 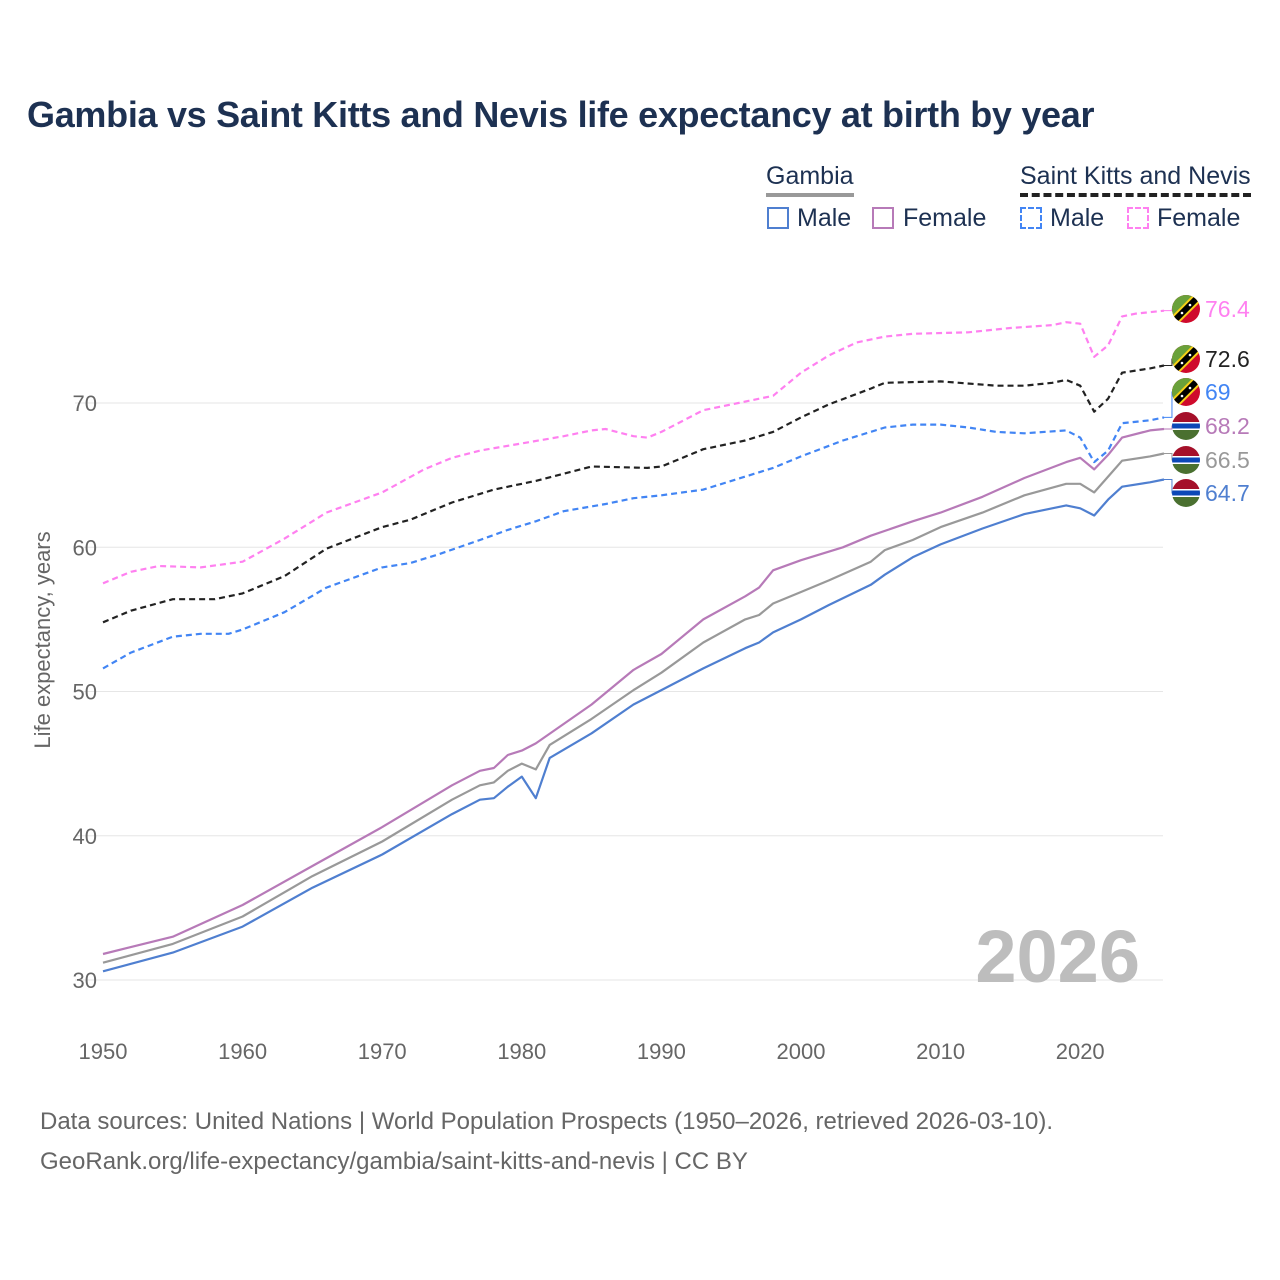 I want to click on x-tick-label: 2000, so click(x=801, y=1051).